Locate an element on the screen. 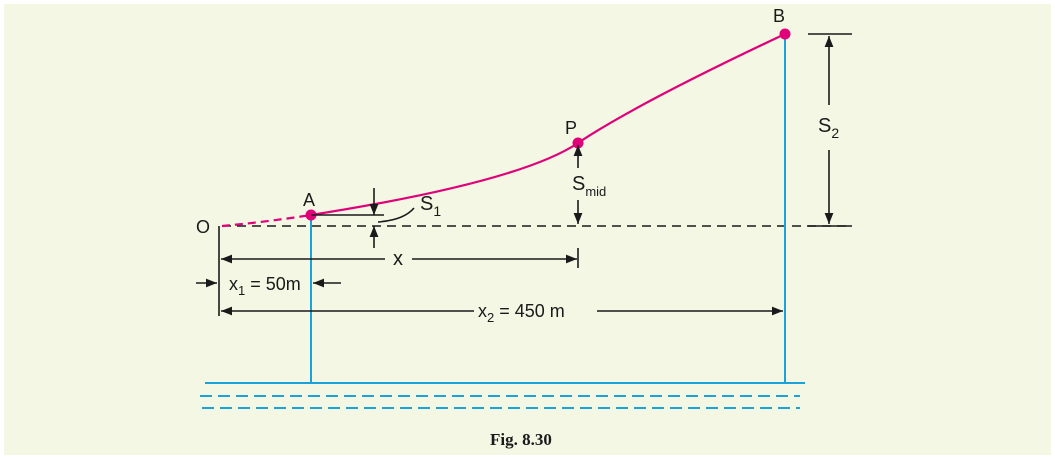 The height and width of the screenshot is (459, 1055). smid-label: Smid is located at coordinates (589, 186).